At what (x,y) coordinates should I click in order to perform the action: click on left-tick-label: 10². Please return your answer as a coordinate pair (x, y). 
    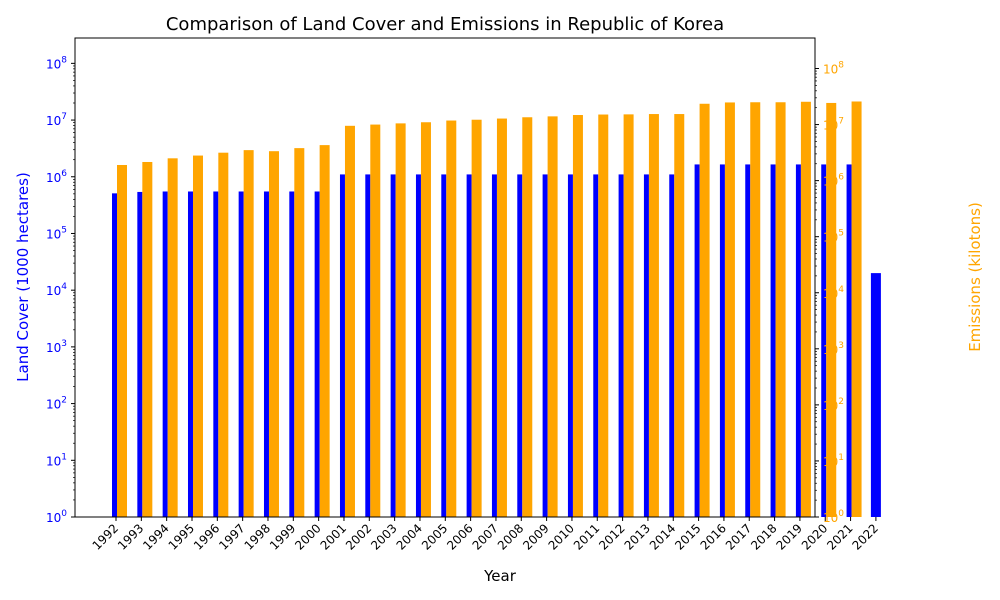
    Looking at the image, I should click on (56, 404).